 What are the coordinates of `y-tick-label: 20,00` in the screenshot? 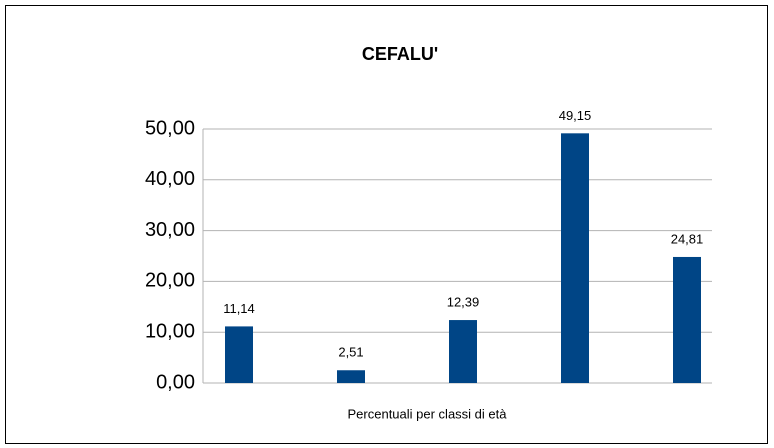 It's located at (170, 281).